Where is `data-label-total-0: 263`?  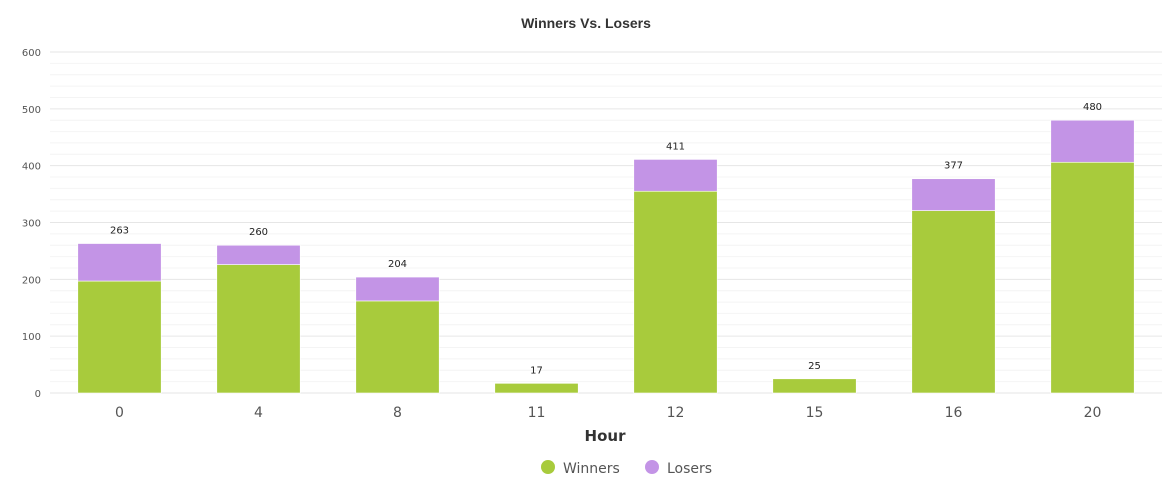
data-label-total-0: 263 is located at coordinates (119, 231).